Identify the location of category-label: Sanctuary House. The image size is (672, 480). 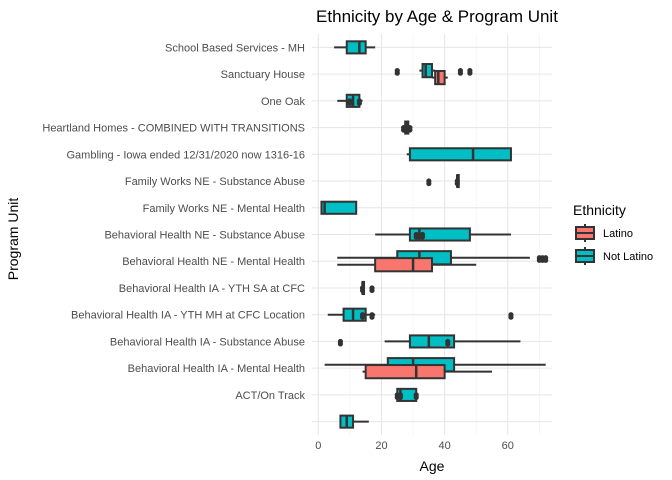
(263, 75).